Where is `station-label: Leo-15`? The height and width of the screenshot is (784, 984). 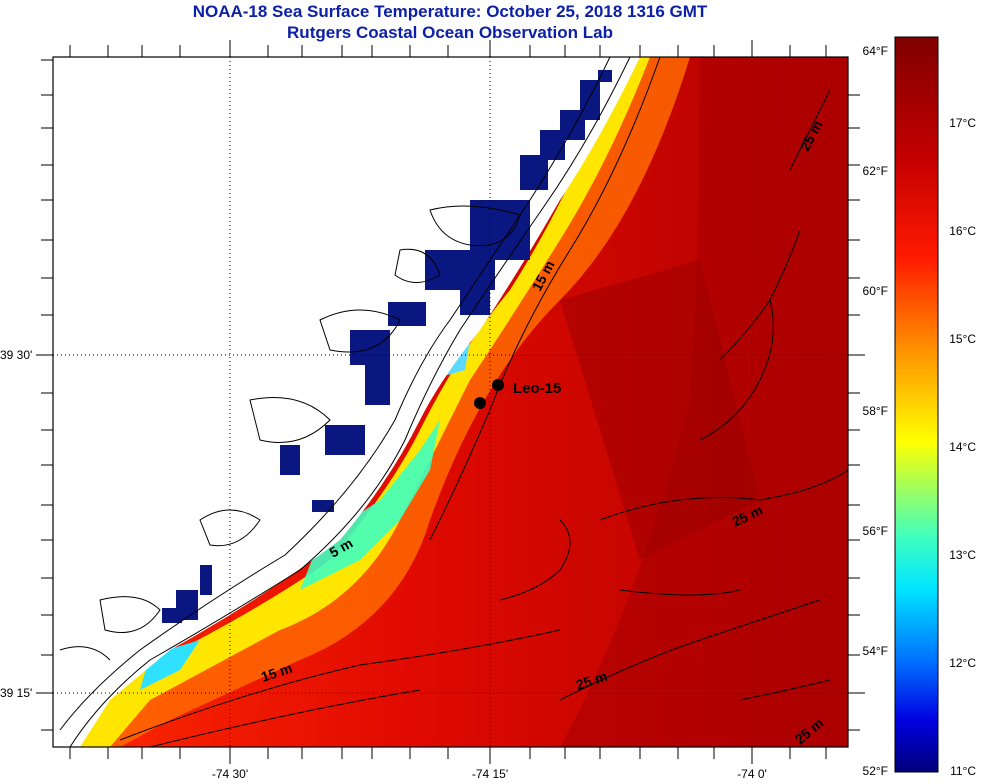 station-label: Leo-15 is located at coordinates (537, 388).